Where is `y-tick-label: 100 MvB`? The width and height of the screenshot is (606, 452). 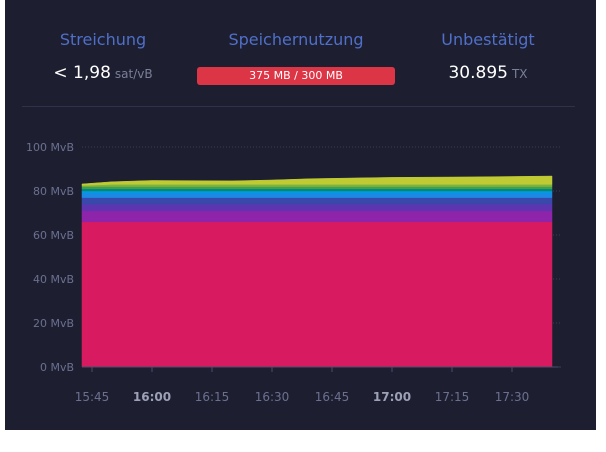
y-tick-label: 100 MvB is located at coordinates (50, 147).